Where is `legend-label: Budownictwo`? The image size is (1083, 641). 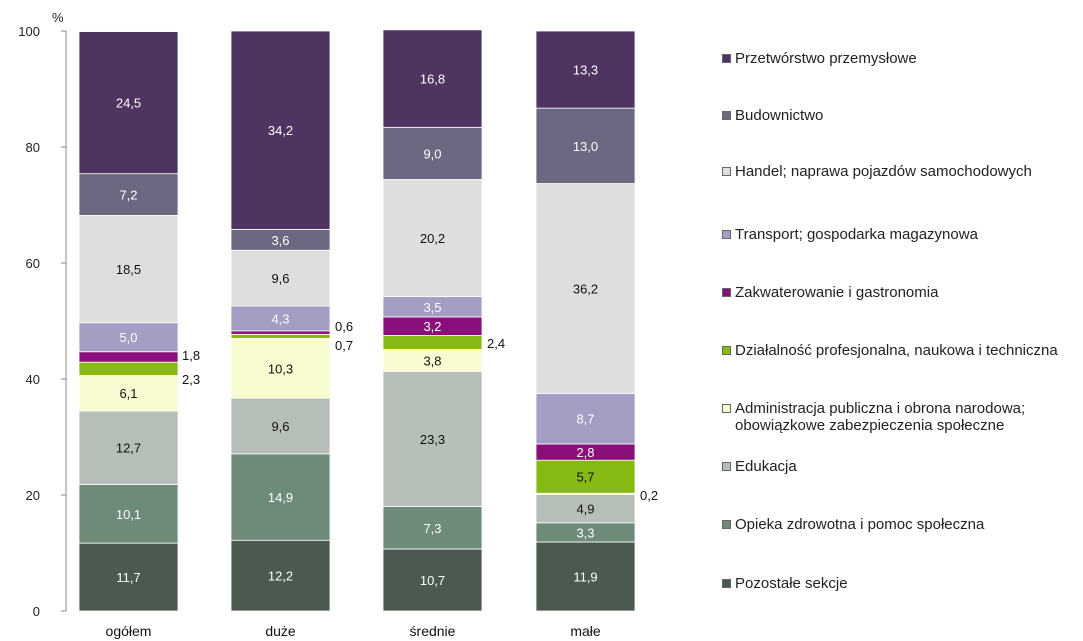
legend-label: Budownictwo is located at coordinates (779, 115).